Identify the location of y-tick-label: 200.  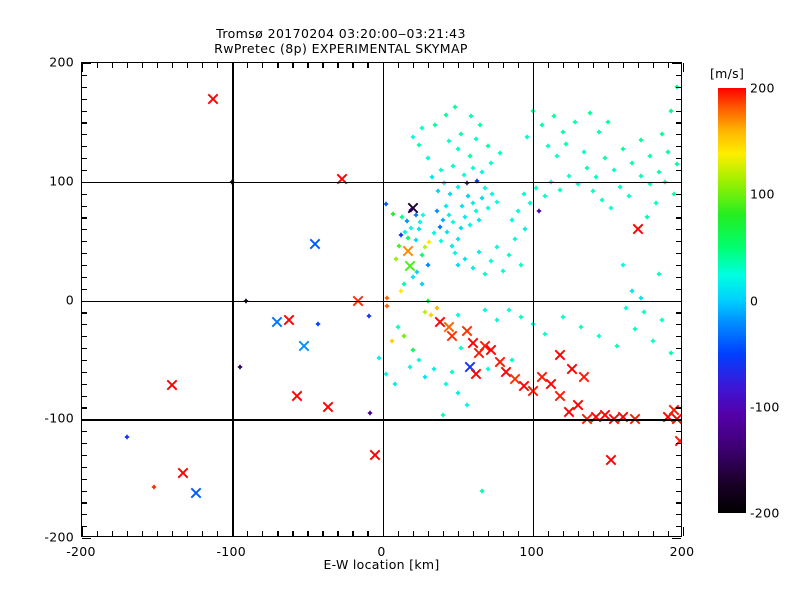
(61, 62).